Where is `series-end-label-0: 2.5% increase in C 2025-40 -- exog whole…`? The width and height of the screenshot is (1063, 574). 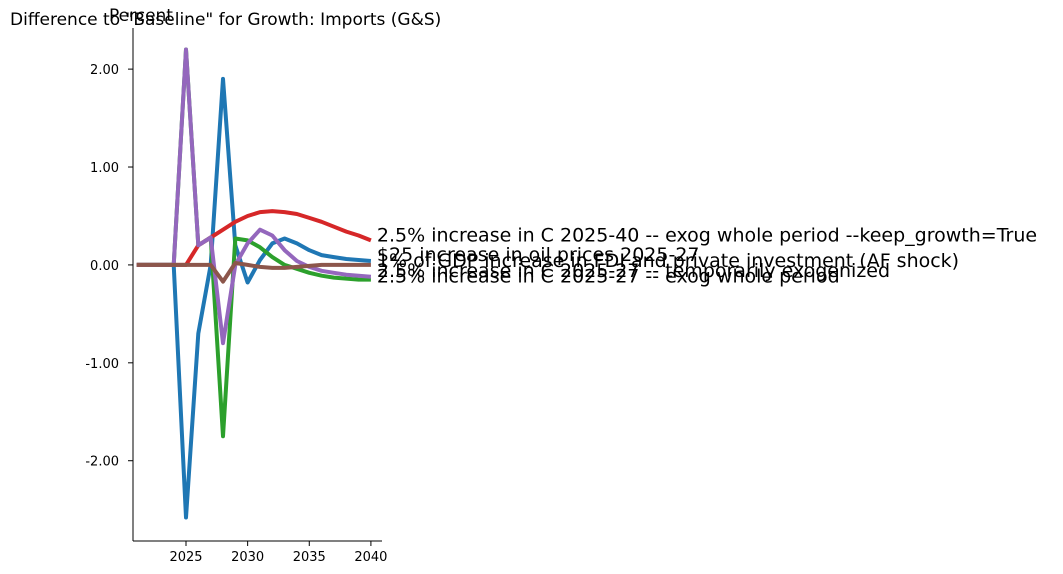
series-end-label-0: 2.5% increase in C 2025-40 -- exog whole… is located at coordinates (707, 236).